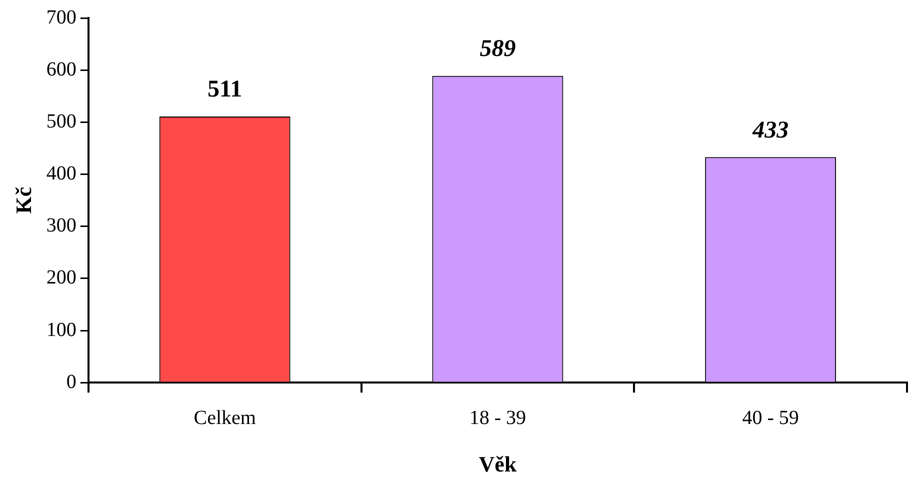 Image resolution: width=909 pixels, height=491 pixels. Describe the element at coordinates (770, 417) in the screenshot. I see `x-tick-label: 40 - 59` at that location.